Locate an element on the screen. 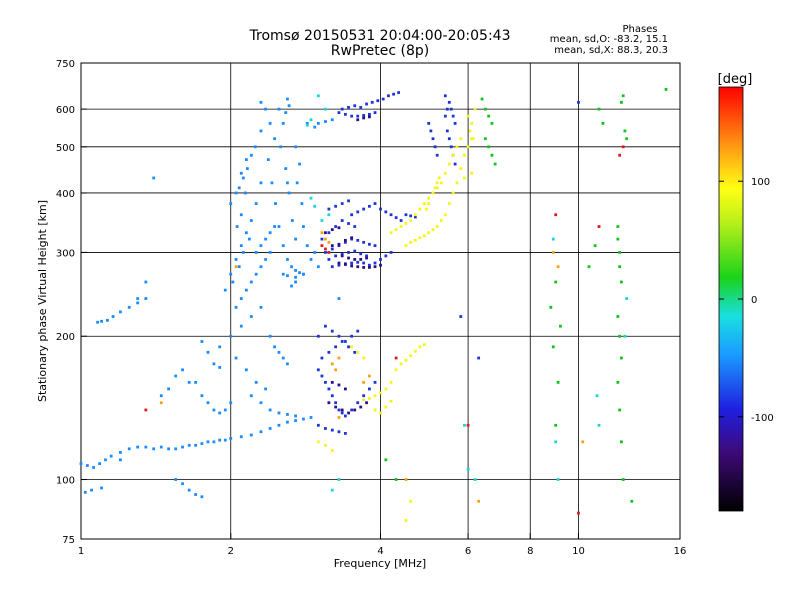  y-tick-label: 750 is located at coordinates (65, 64).